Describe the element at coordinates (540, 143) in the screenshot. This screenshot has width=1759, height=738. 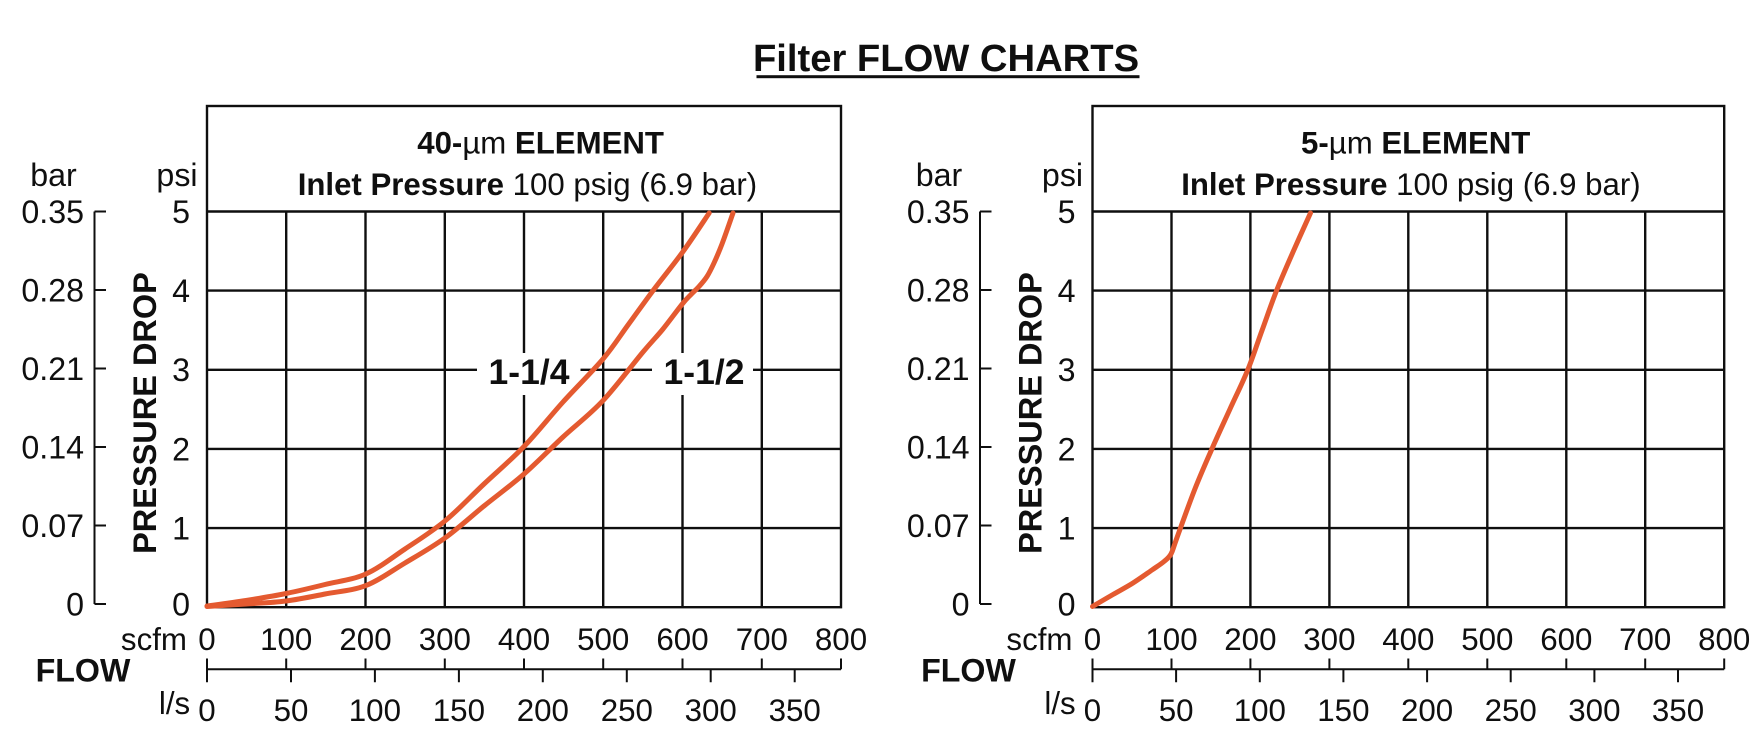
I see `svg-text: 40-µm ELEMENT` at that location.